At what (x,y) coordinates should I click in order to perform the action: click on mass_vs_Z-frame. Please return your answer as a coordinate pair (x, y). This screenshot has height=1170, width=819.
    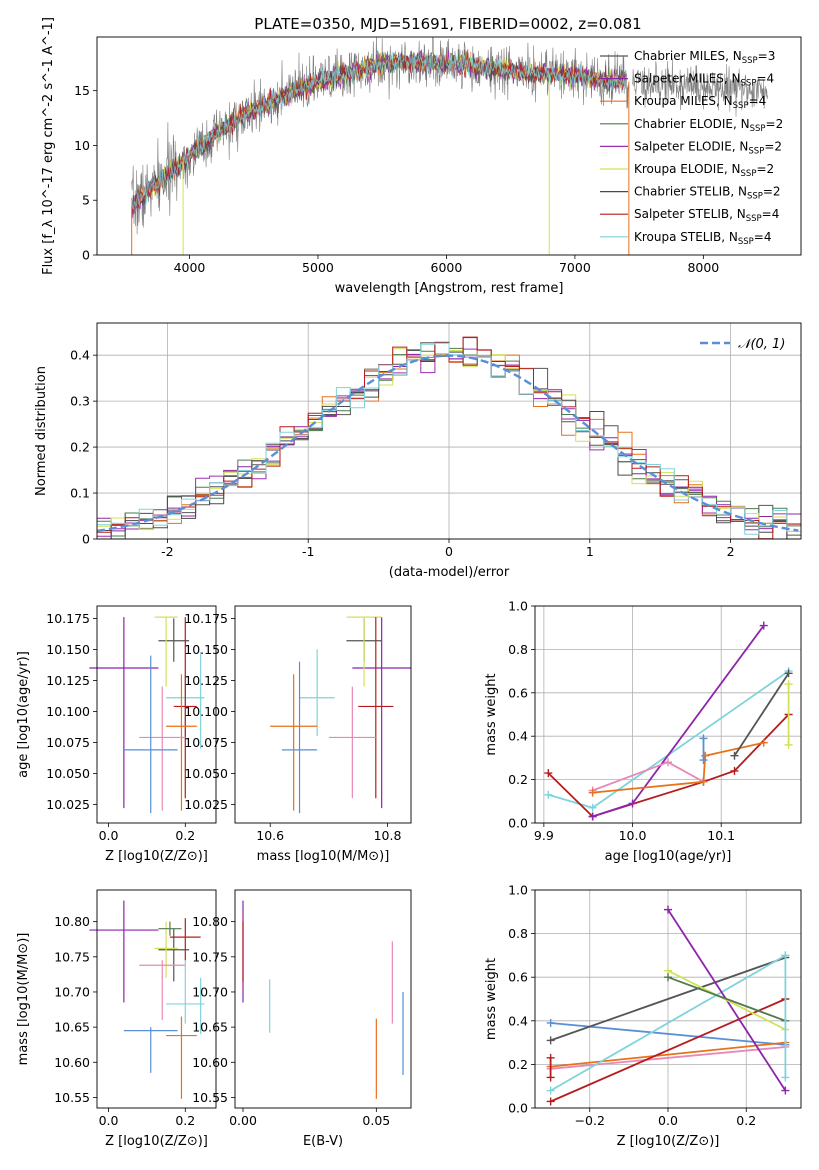
    Looking at the image, I should click on (156, 999).